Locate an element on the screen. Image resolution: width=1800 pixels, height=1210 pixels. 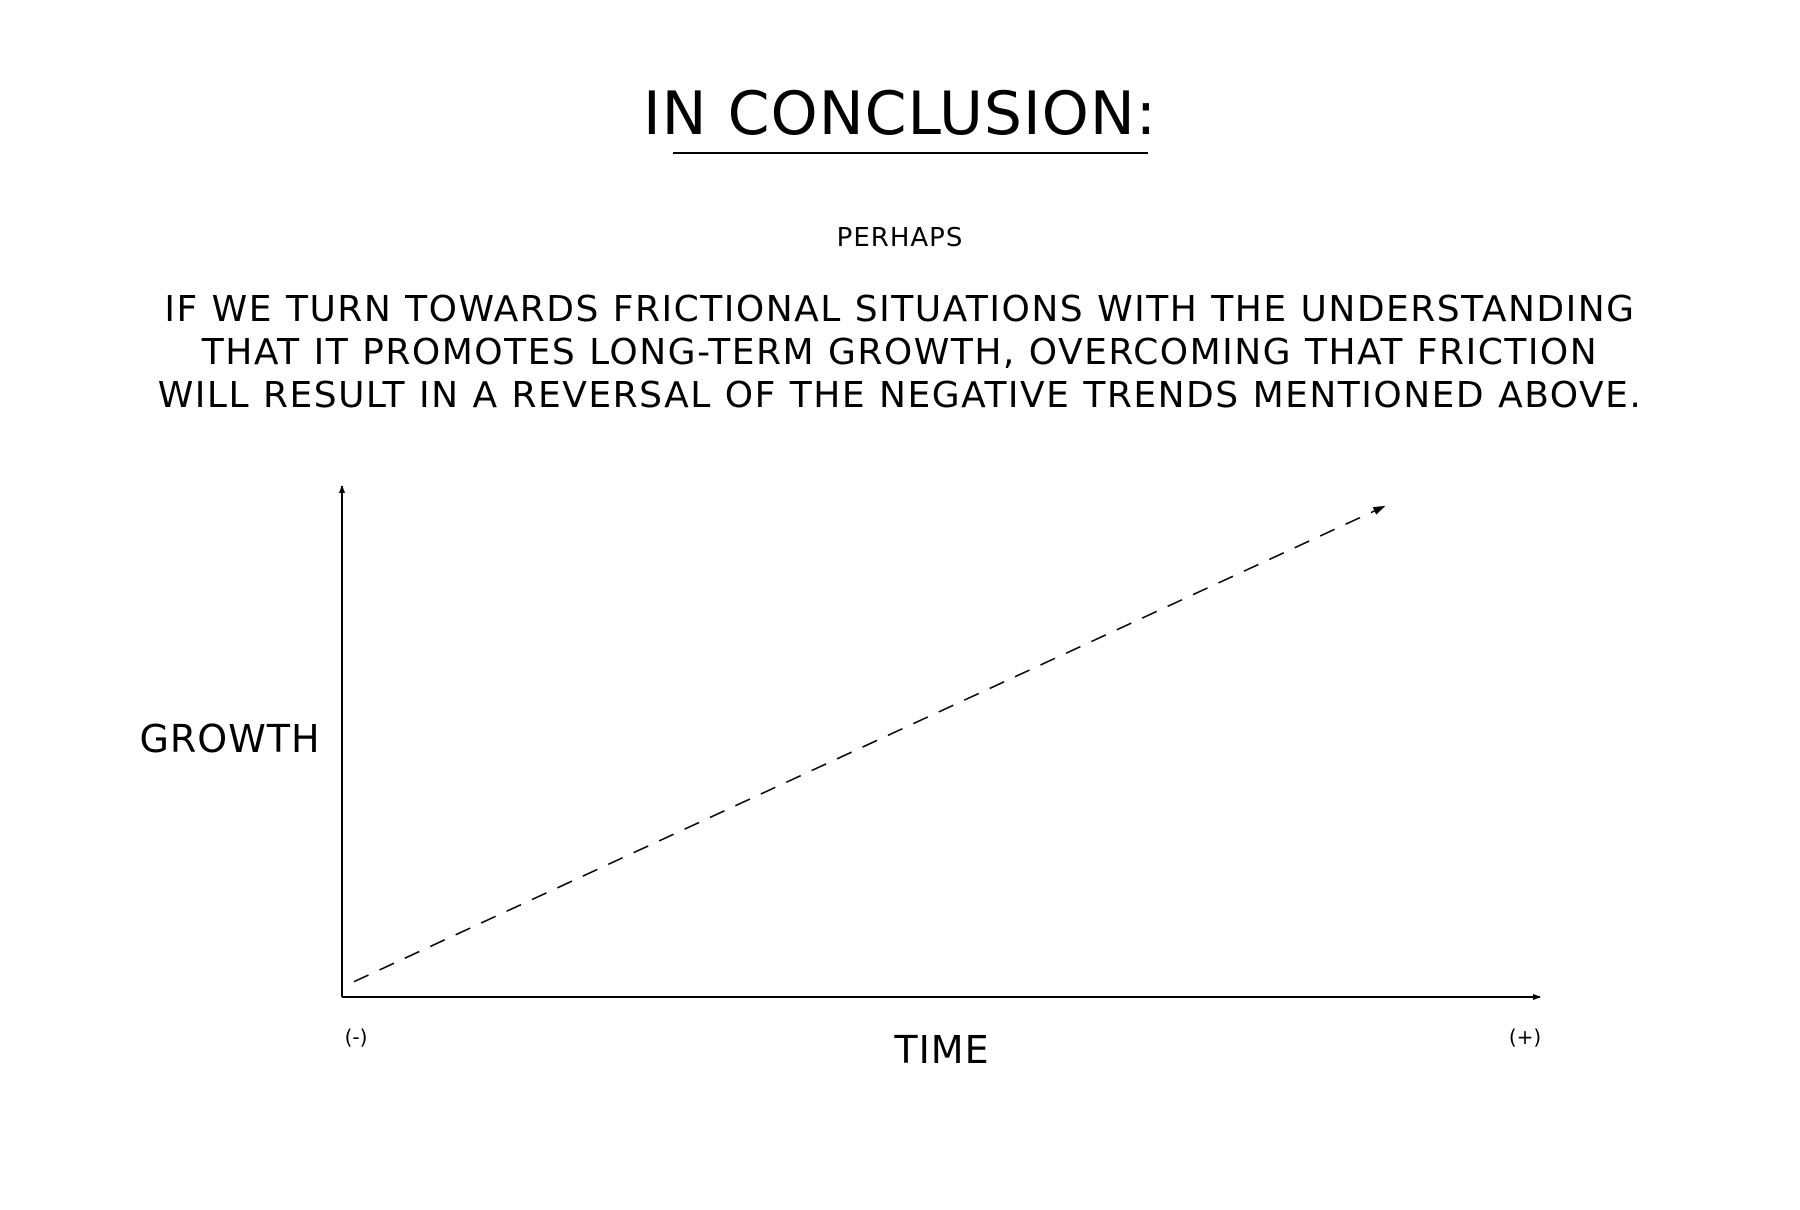
subtitle: PERHAPS is located at coordinates (900, 238).